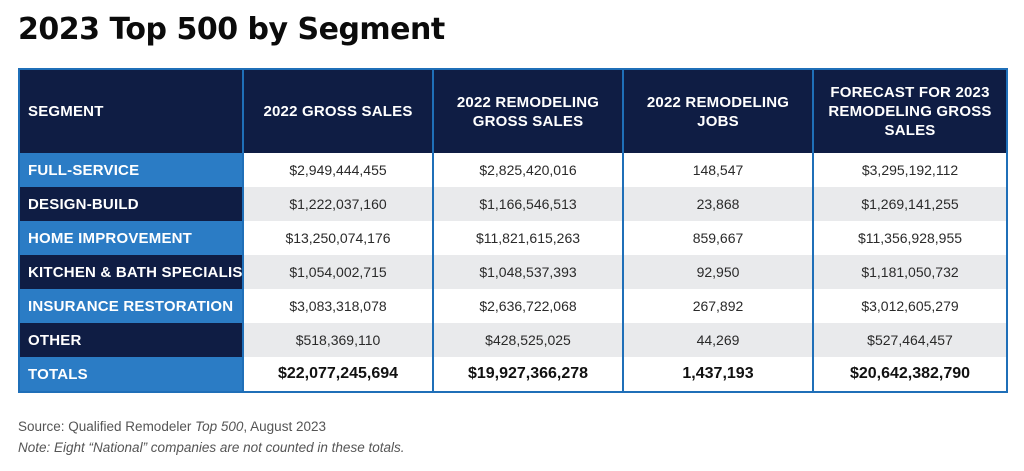 This screenshot has width=1024, height=471. Describe the element at coordinates (131, 204) in the screenshot. I see `segment-label: DESIGN-BUILD` at that location.